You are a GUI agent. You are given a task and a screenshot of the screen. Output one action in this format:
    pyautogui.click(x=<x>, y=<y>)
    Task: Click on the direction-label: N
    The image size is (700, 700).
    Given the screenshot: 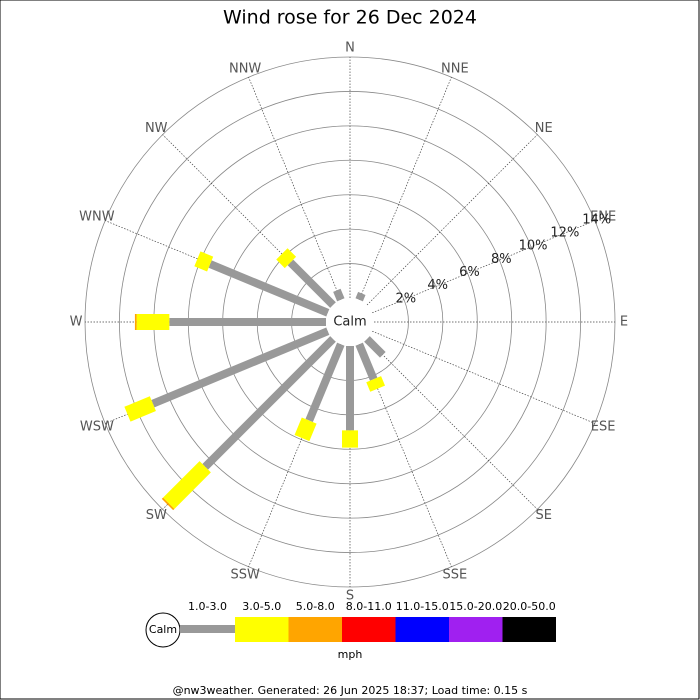 What is the action you would take?
    pyautogui.click(x=350, y=48)
    